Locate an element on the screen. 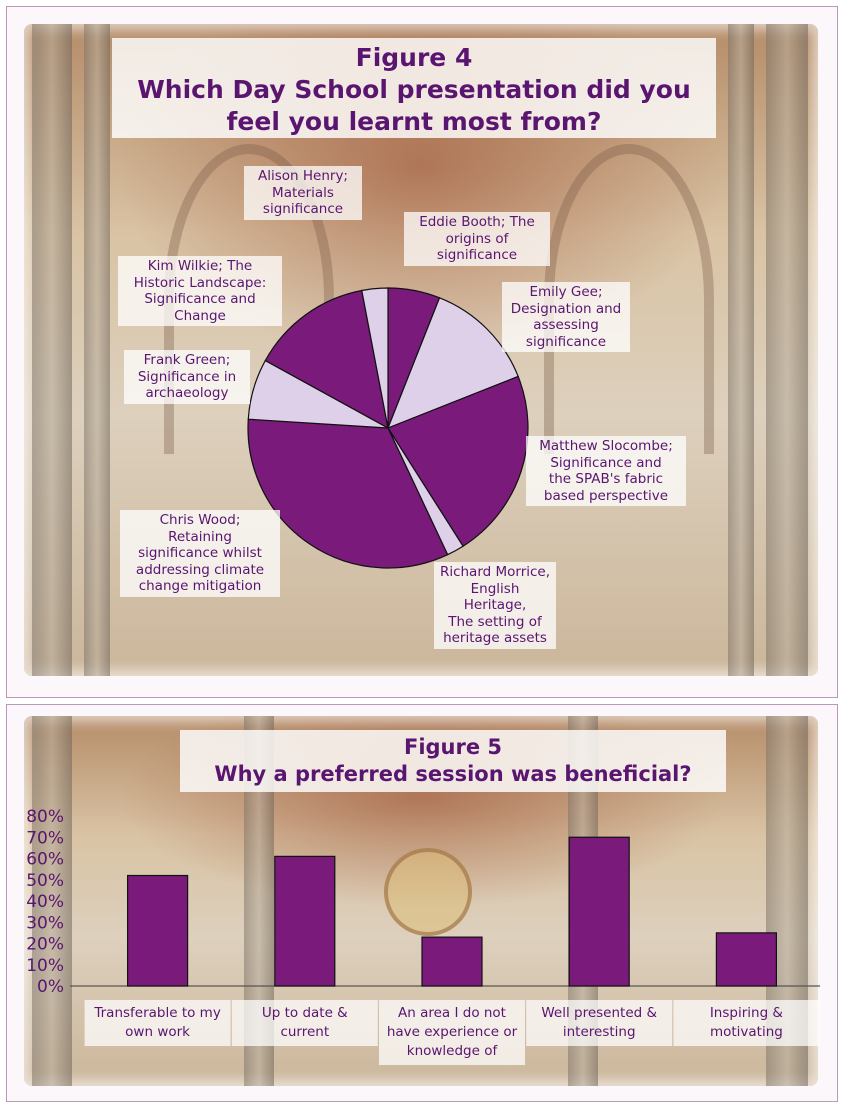 Image resolution: width=844 pixels, height=1108 pixels. pie-chart is located at coordinates (388, 428).